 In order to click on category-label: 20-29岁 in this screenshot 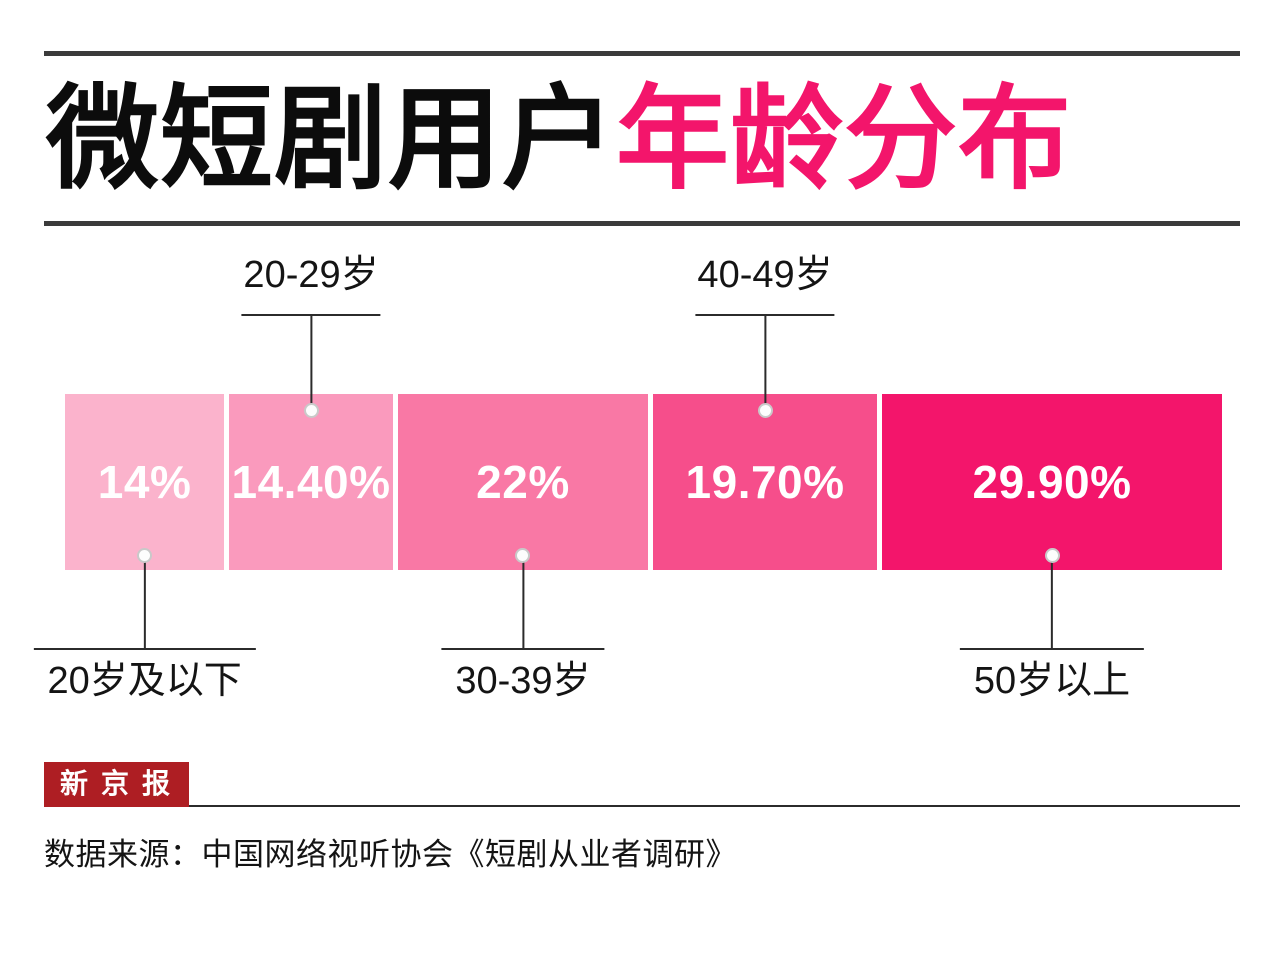, I will do `click(311, 285)`.